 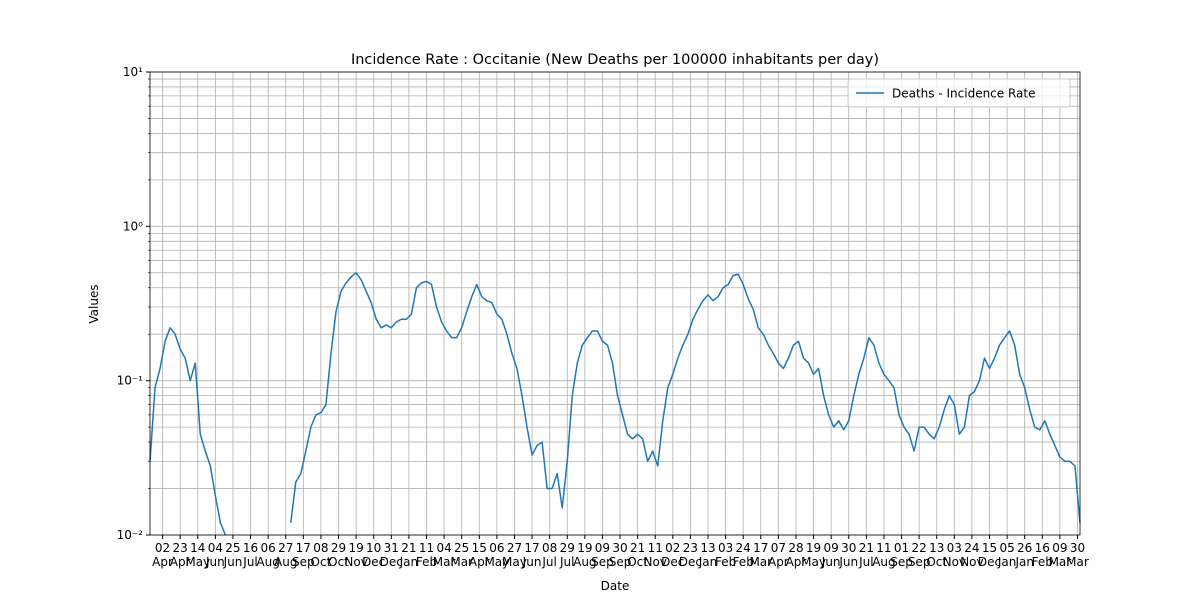 I want to click on x-tick-label: 21 Jan, so click(x=409, y=555).